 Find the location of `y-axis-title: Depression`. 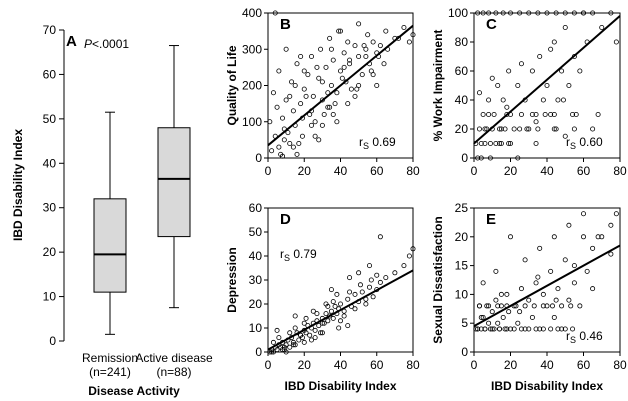

y-axis-title: Depression is located at coordinates (232, 279).